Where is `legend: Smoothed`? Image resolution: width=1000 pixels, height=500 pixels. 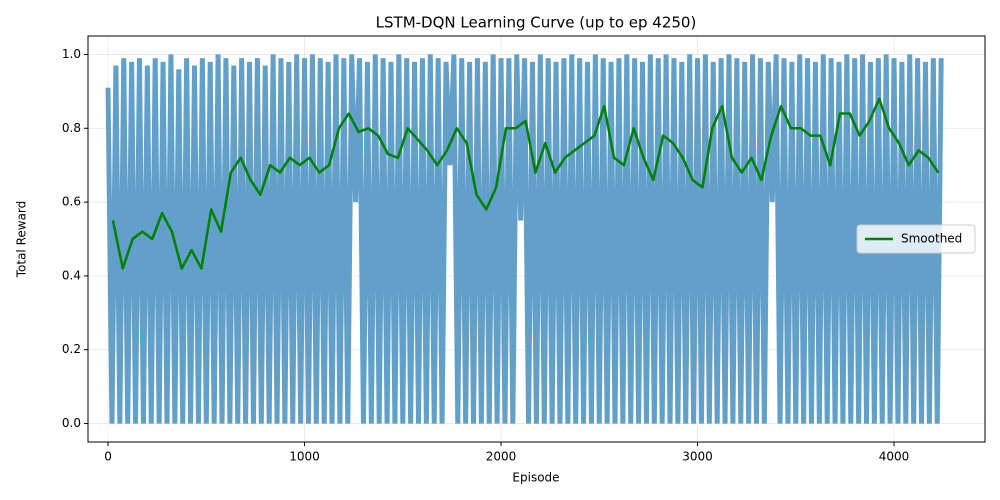
legend: Smoothed is located at coordinates (916, 239).